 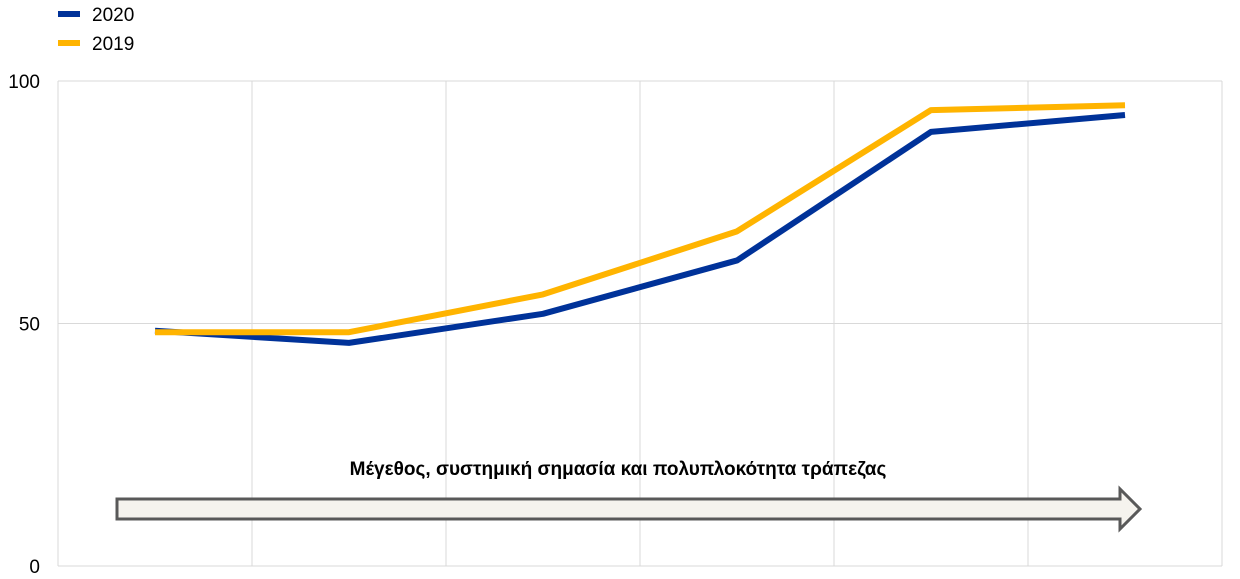 What do you see at coordinates (69, 14) in the screenshot?
I see `legend-swatch-2020` at bounding box center [69, 14].